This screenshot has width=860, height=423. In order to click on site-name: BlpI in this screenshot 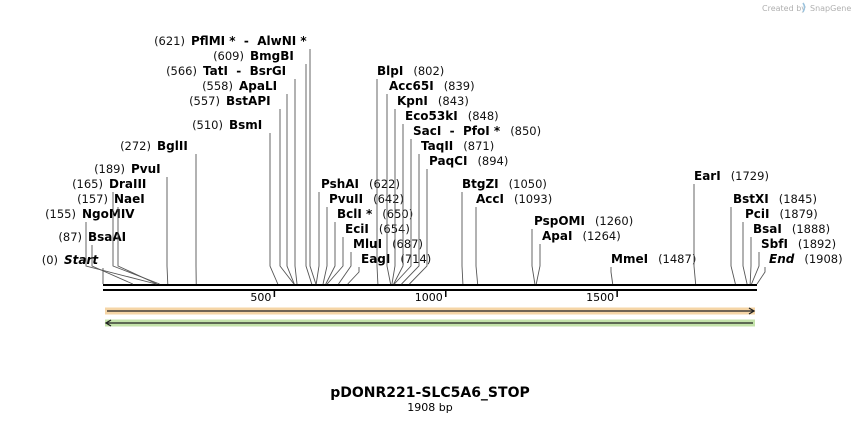, I will do `click(390, 71)`.